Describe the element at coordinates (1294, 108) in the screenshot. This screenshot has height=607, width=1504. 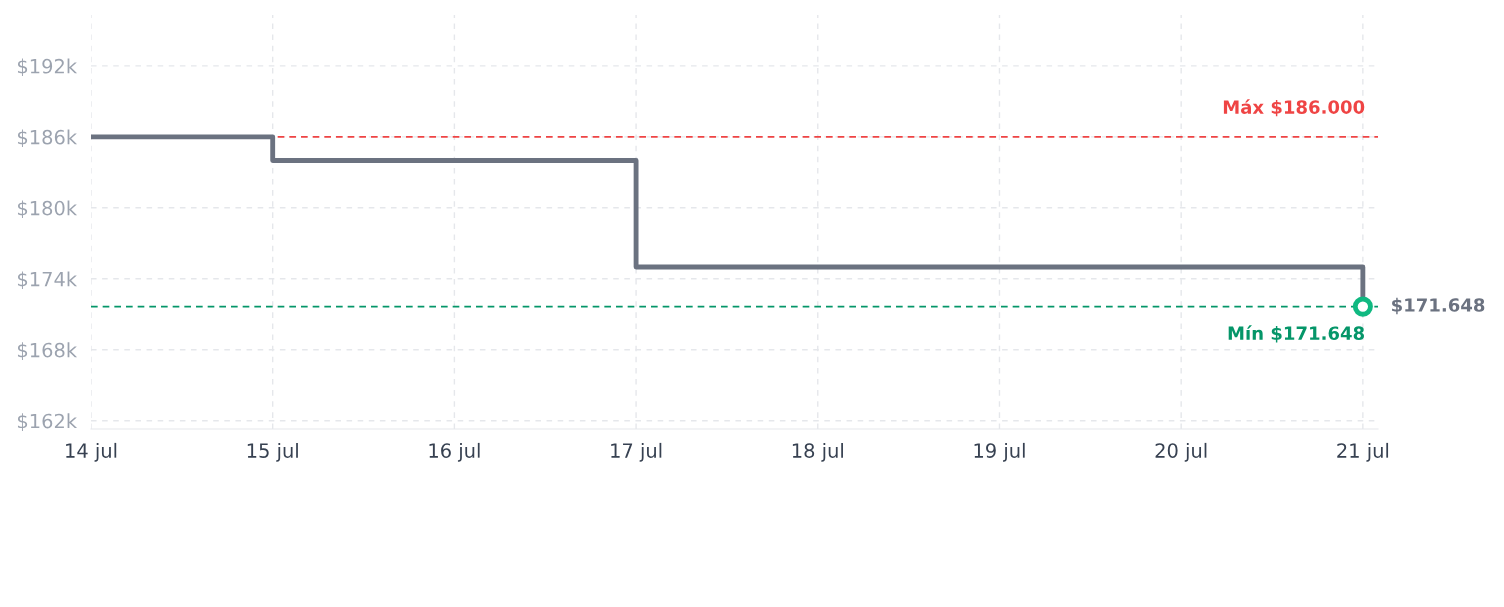
I see `ref-line-label: Máx $186.000` at that location.